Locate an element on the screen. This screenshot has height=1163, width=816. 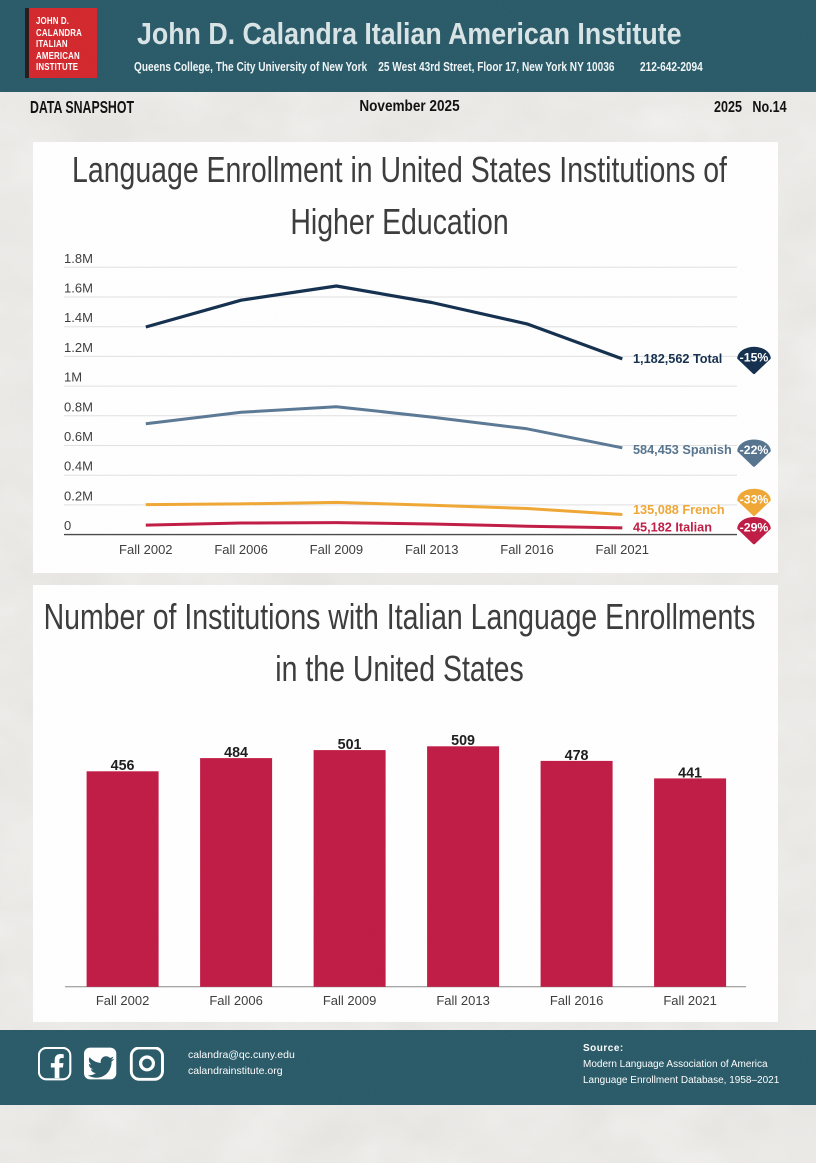
svg-text: 509 is located at coordinates (463, 741).